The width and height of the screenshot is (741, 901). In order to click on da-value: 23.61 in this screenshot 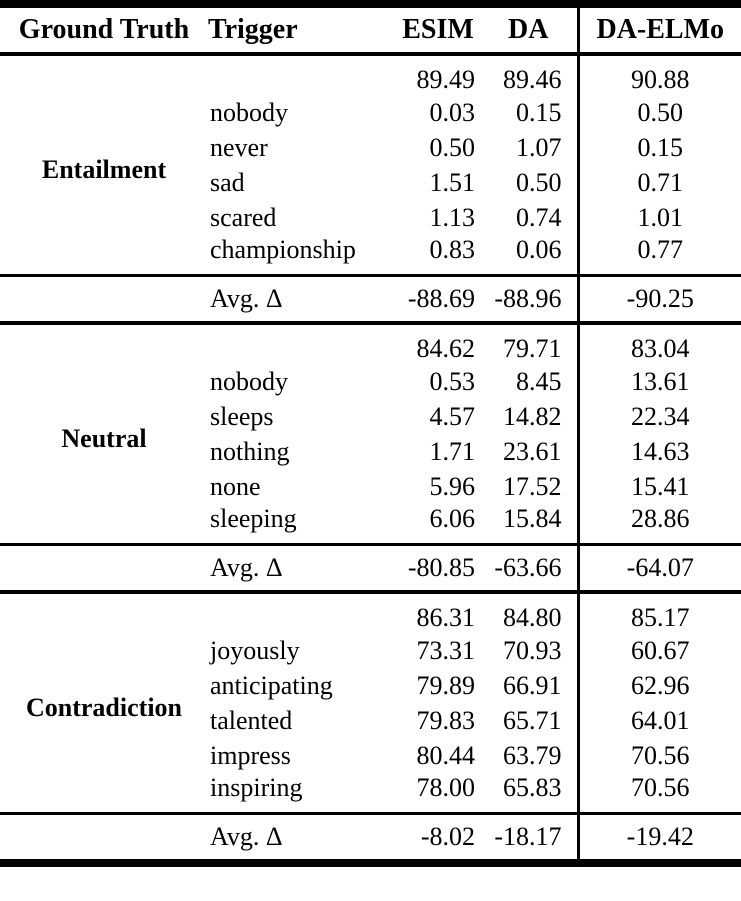, I will do `click(532, 451)`.